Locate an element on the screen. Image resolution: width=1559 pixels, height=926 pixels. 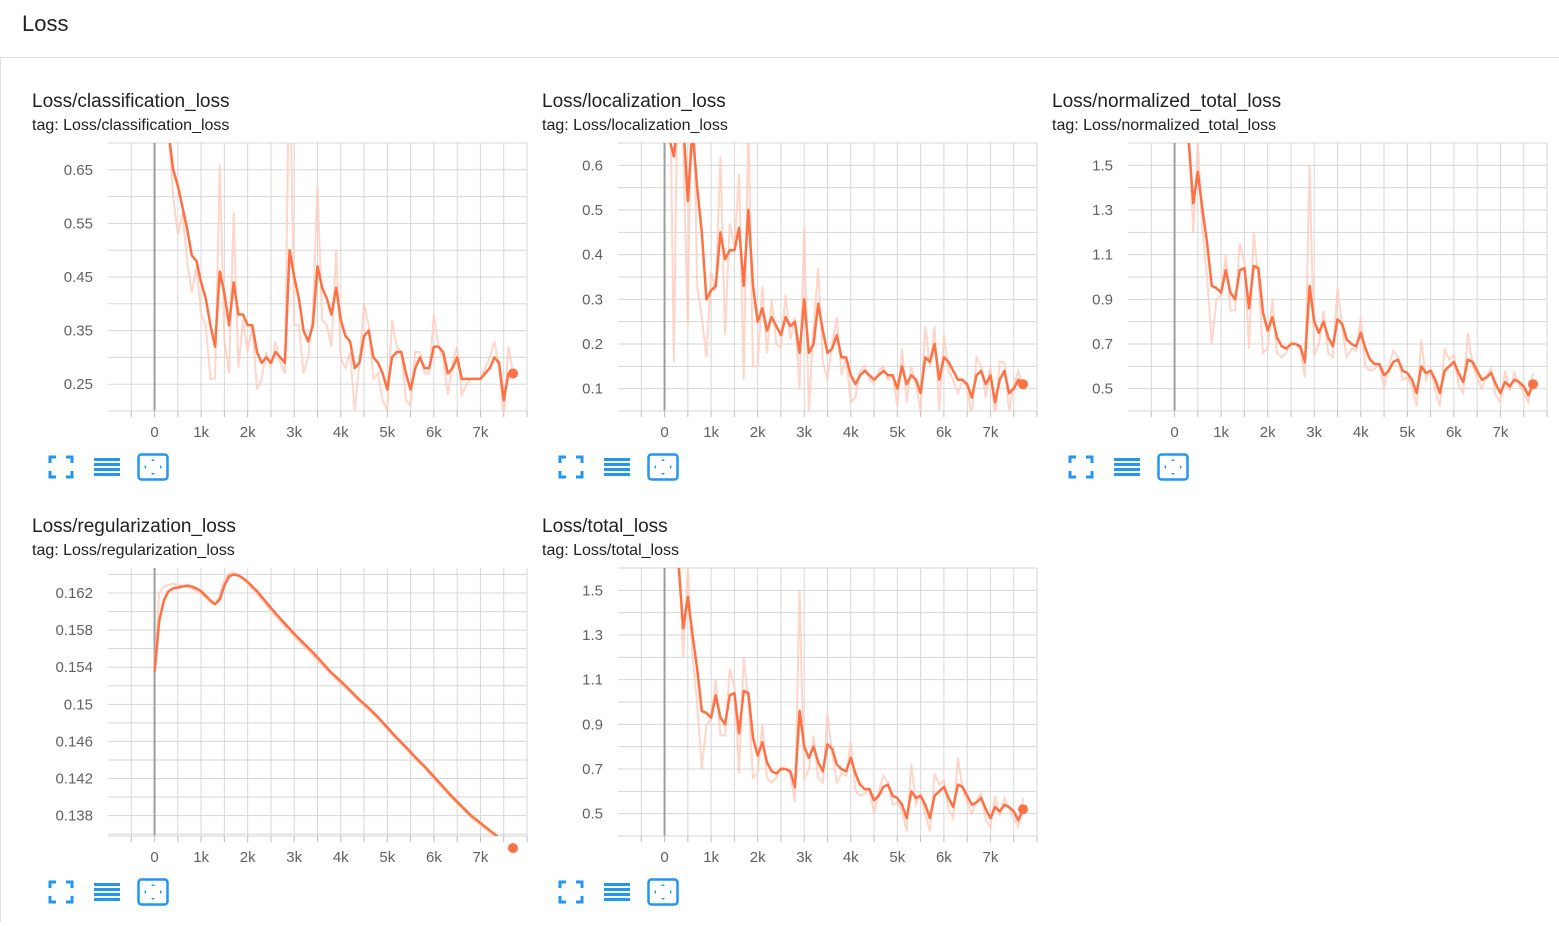
card-tag: tag: Loss/classification_loss is located at coordinates (131, 125).